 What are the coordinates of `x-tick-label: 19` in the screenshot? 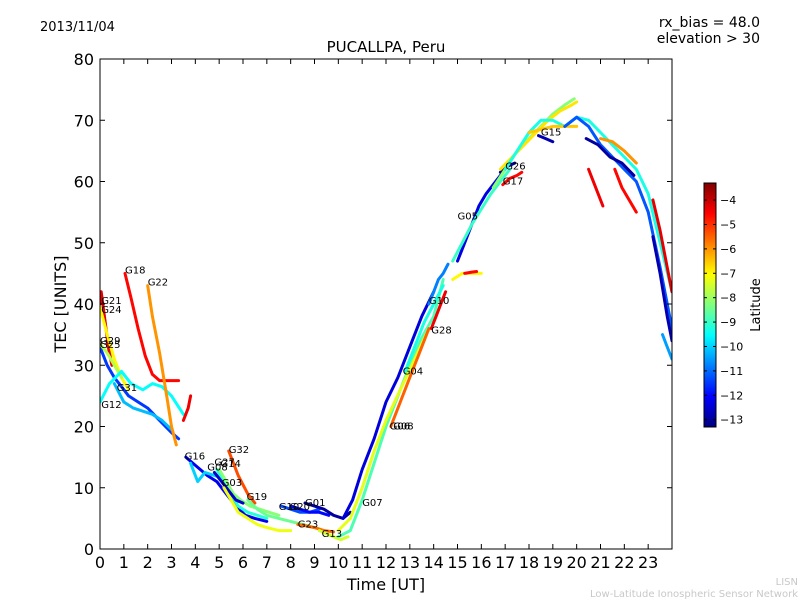 It's located at (553, 562).